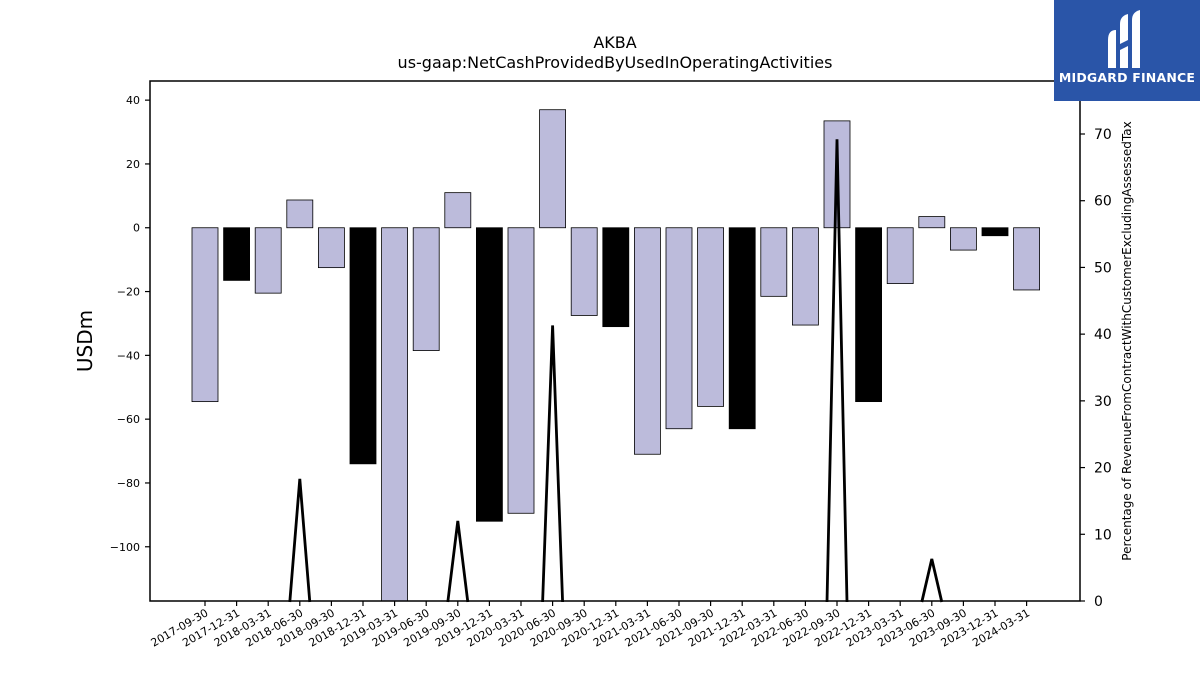 Image resolution: width=1200 pixels, height=675 pixels. Describe the element at coordinates (1103, 469) in the screenshot. I see `y2-tick-label: 20` at that location.